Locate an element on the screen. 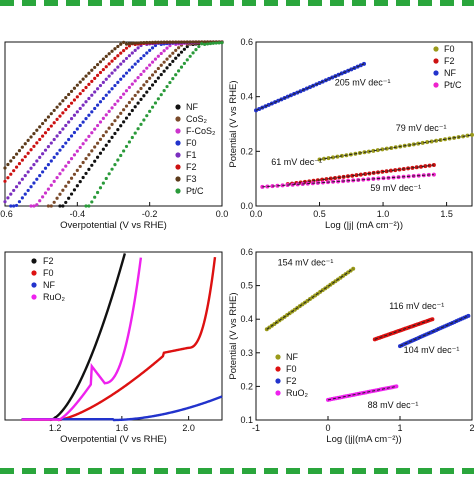 This screenshot has height=479, width=474. x-tick-label: 0 is located at coordinates (327, 428).